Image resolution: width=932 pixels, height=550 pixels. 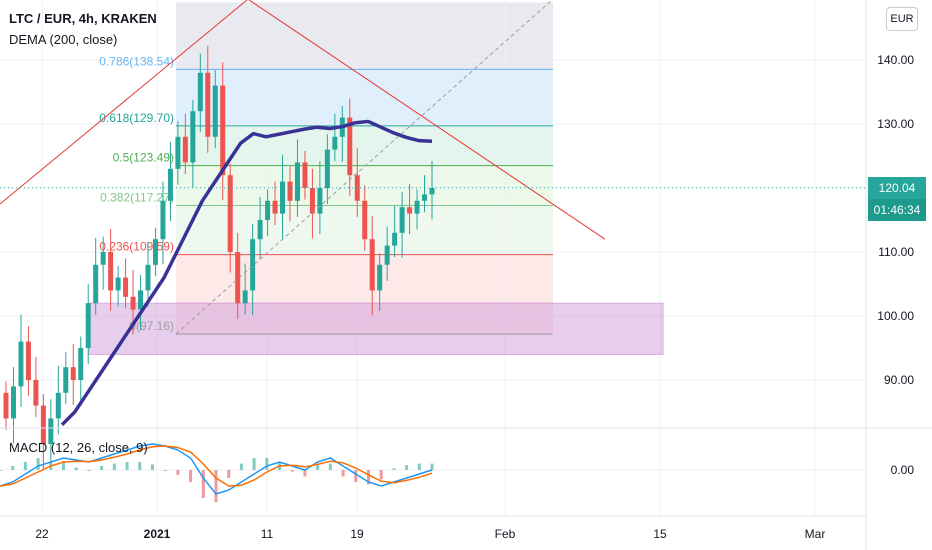 What do you see at coordinates (42, 534) in the screenshot?
I see `x-tick-0: 22` at bounding box center [42, 534].